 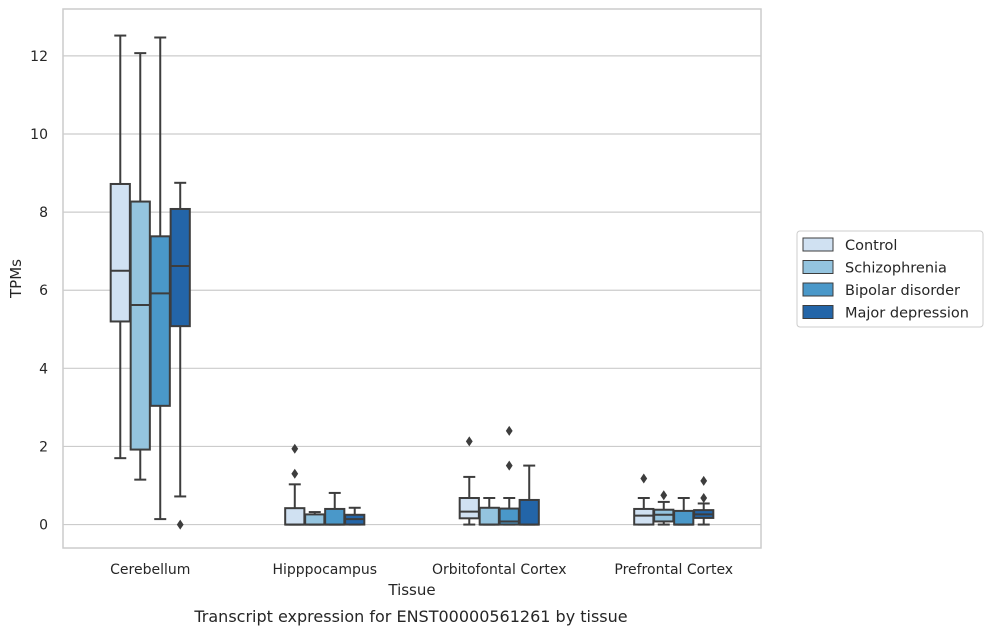 I want to click on y-tick-label: 0, so click(x=43, y=526).